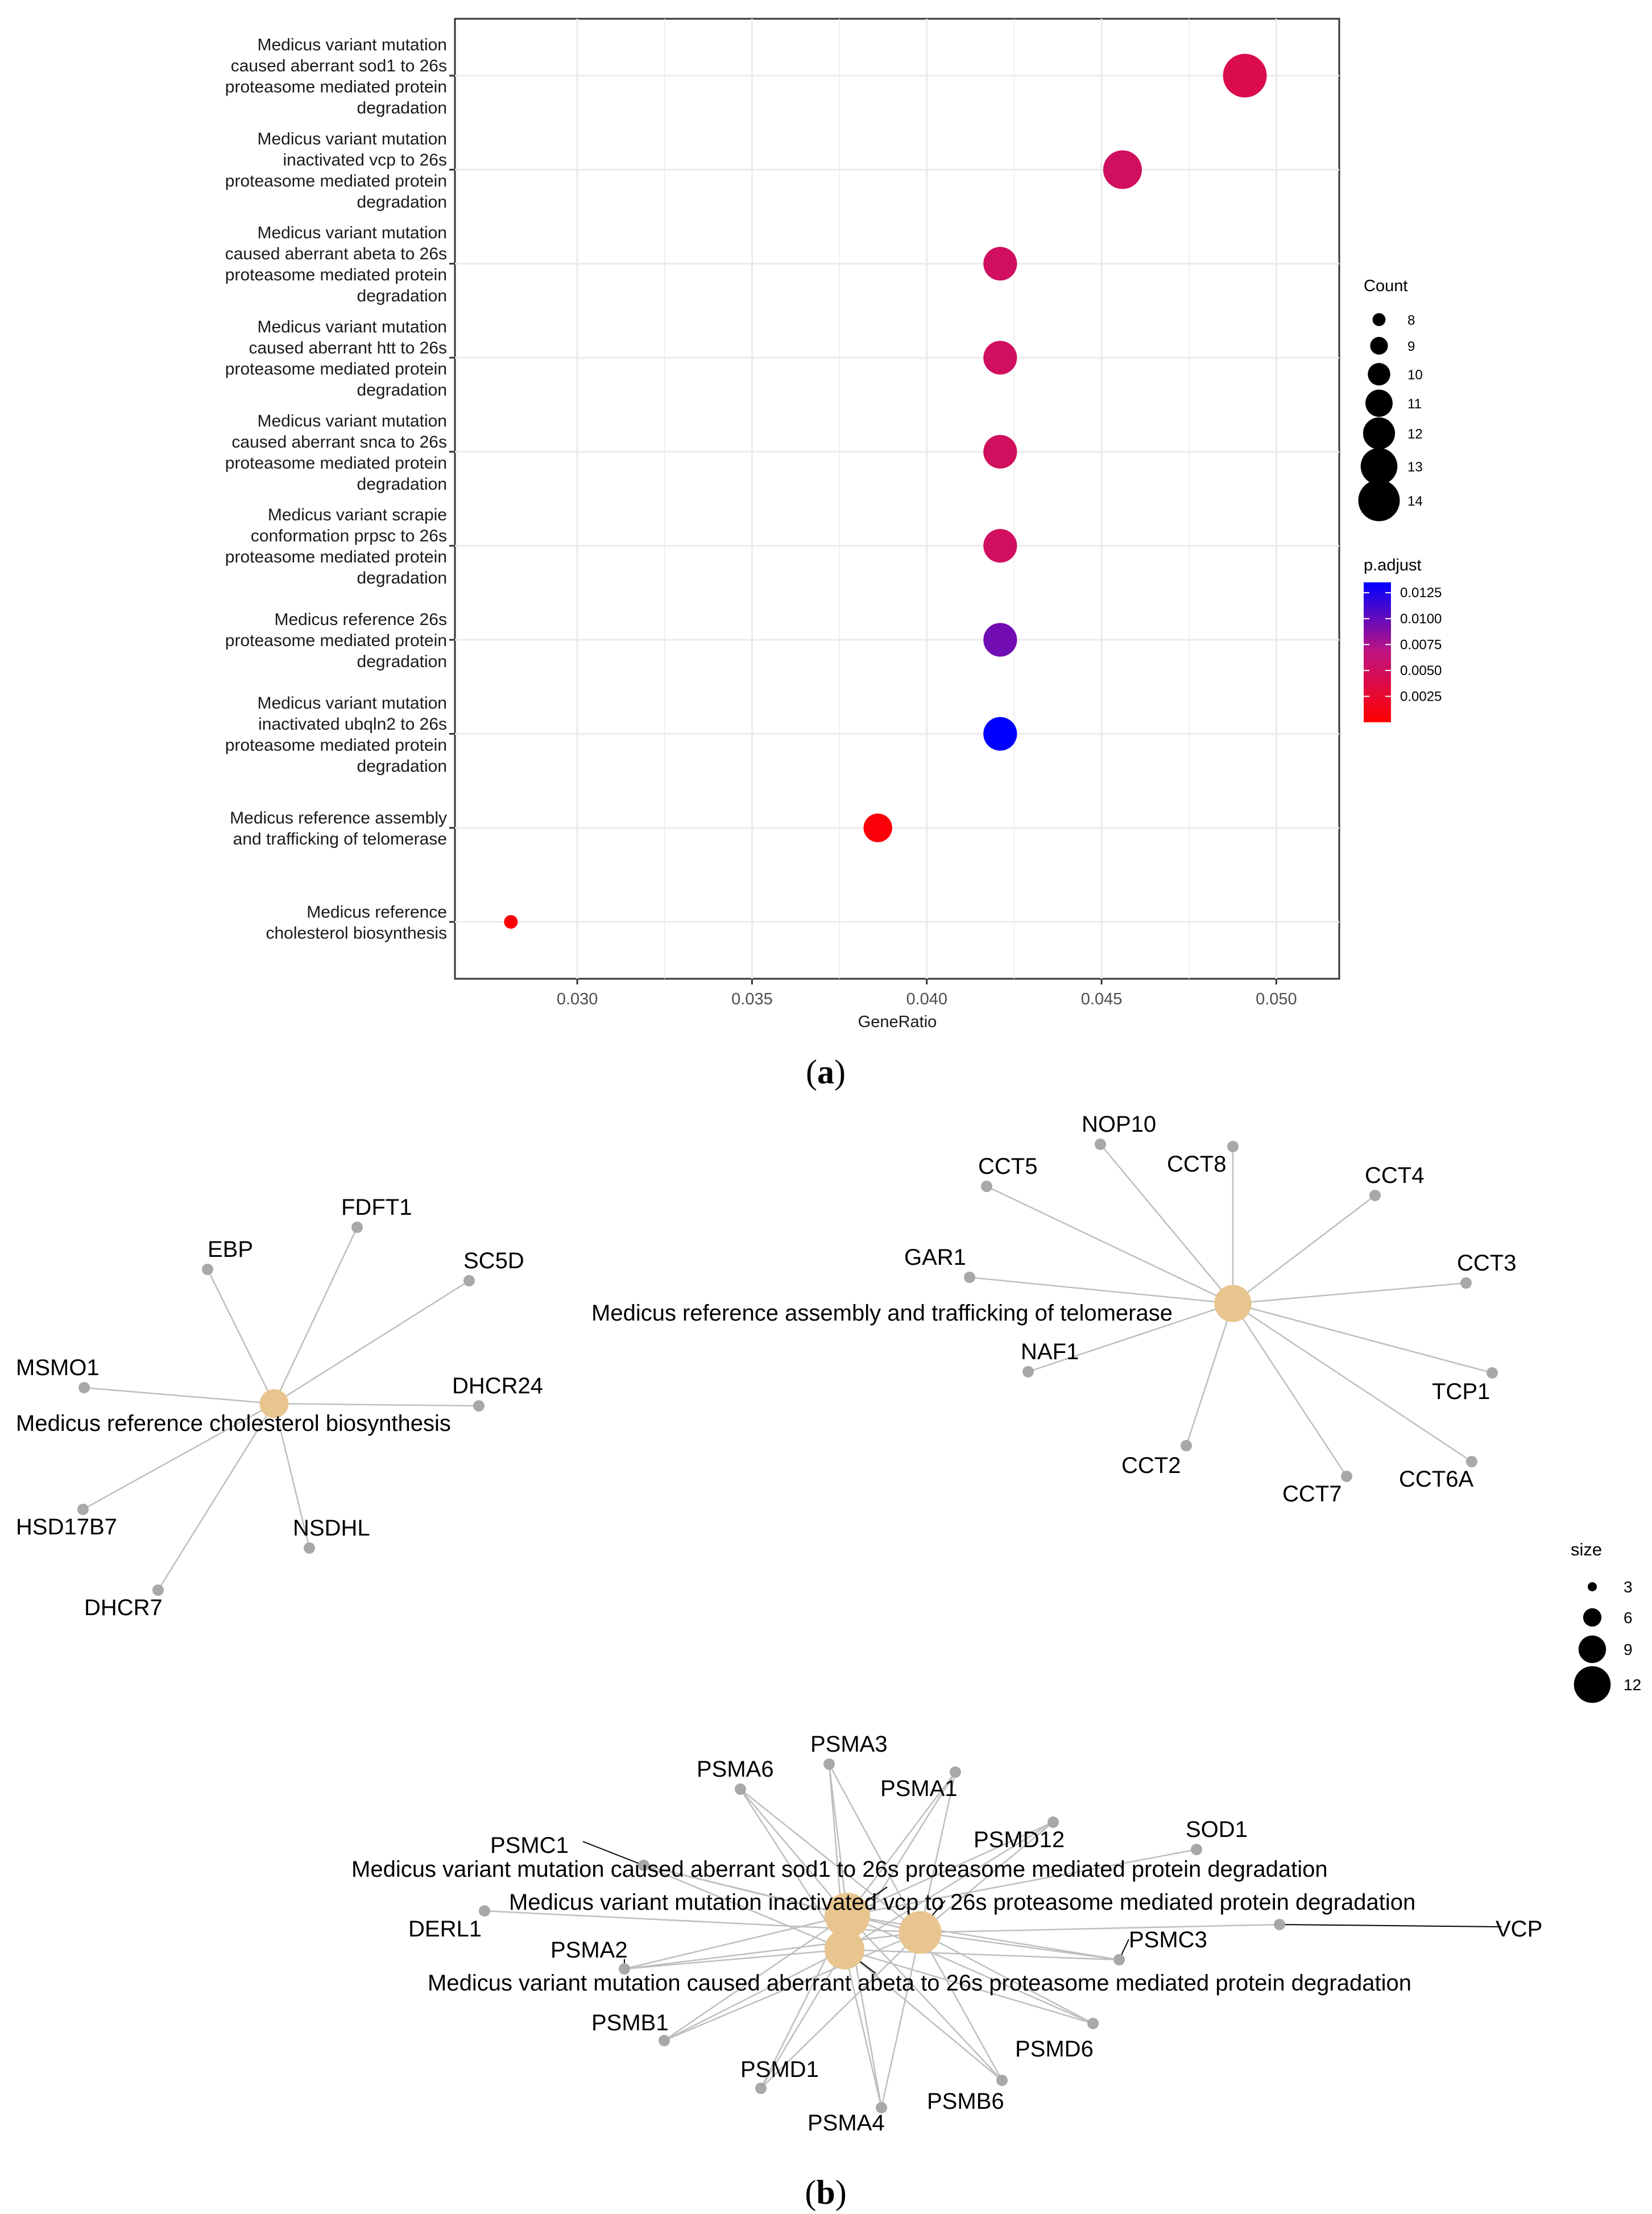 The width and height of the screenshot is (1652, 2214). I want to click on y-tick-label: conformation prpsc to 26s, so click(349, 536).